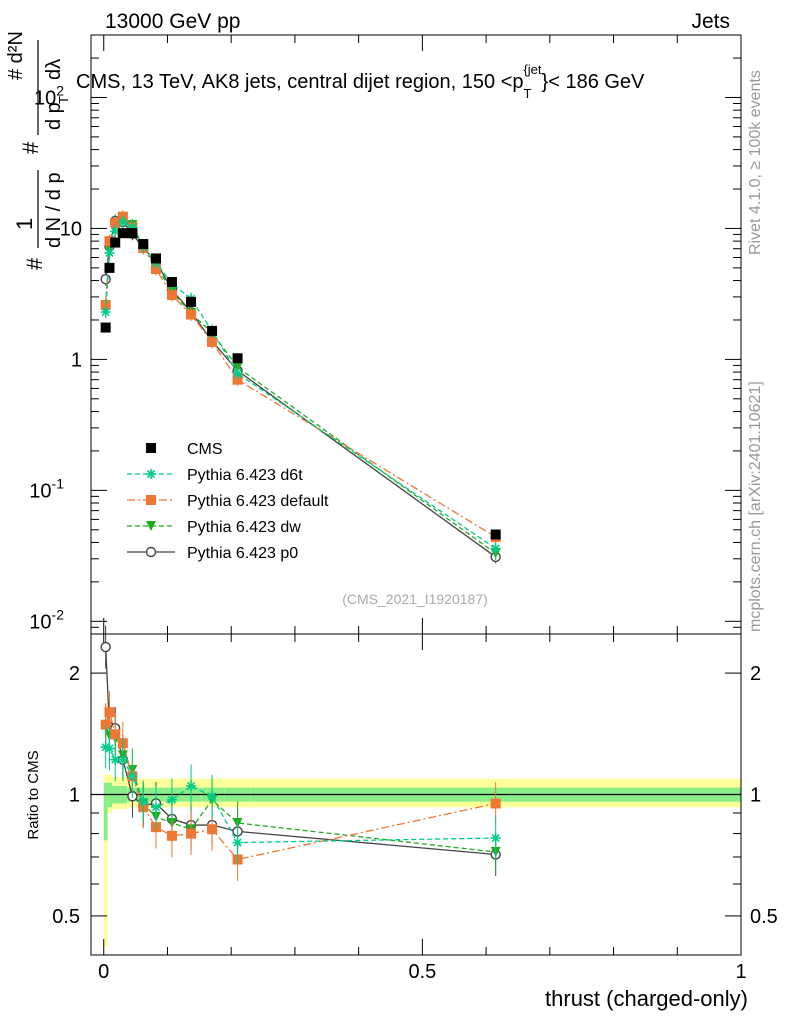 The image size is (786, 1024). Describe the element at coordinates (245, 475) in the screenshot. I see `legend-label: Pythia 6.423 d6t` at that location.